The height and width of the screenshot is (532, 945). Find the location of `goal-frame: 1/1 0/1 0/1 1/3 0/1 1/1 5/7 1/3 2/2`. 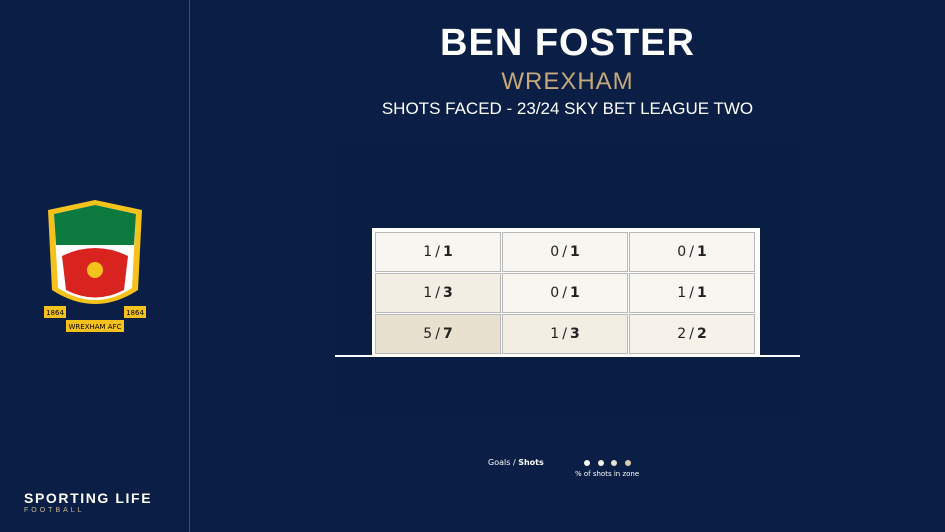

goal-frame: 1/1 0/1 0/1 1/3 0/1 1/1 5/7 1/3 2/2 is located at coordinates (566, 292).